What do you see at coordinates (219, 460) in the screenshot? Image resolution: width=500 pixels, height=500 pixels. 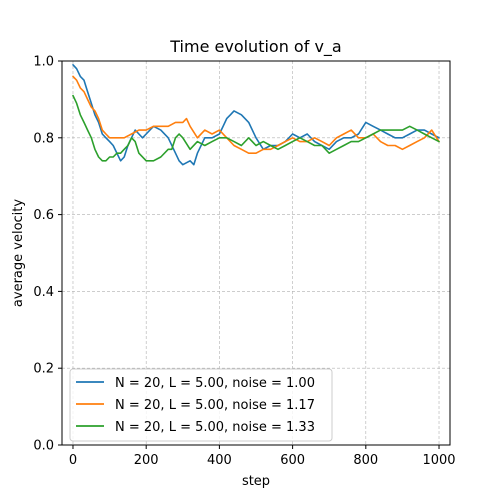 I see `x-tick-label: 400` at bounding box center [219, 460].